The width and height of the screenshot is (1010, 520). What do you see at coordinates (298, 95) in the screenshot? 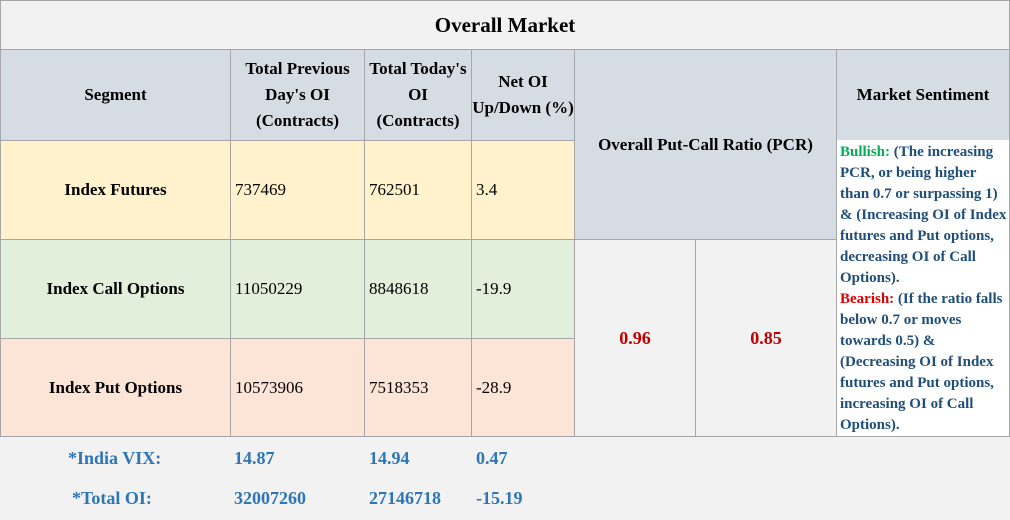
I see `header-previous-oi: Total Previous Day's OI (Contracts)` at bounding box center [298, 95].